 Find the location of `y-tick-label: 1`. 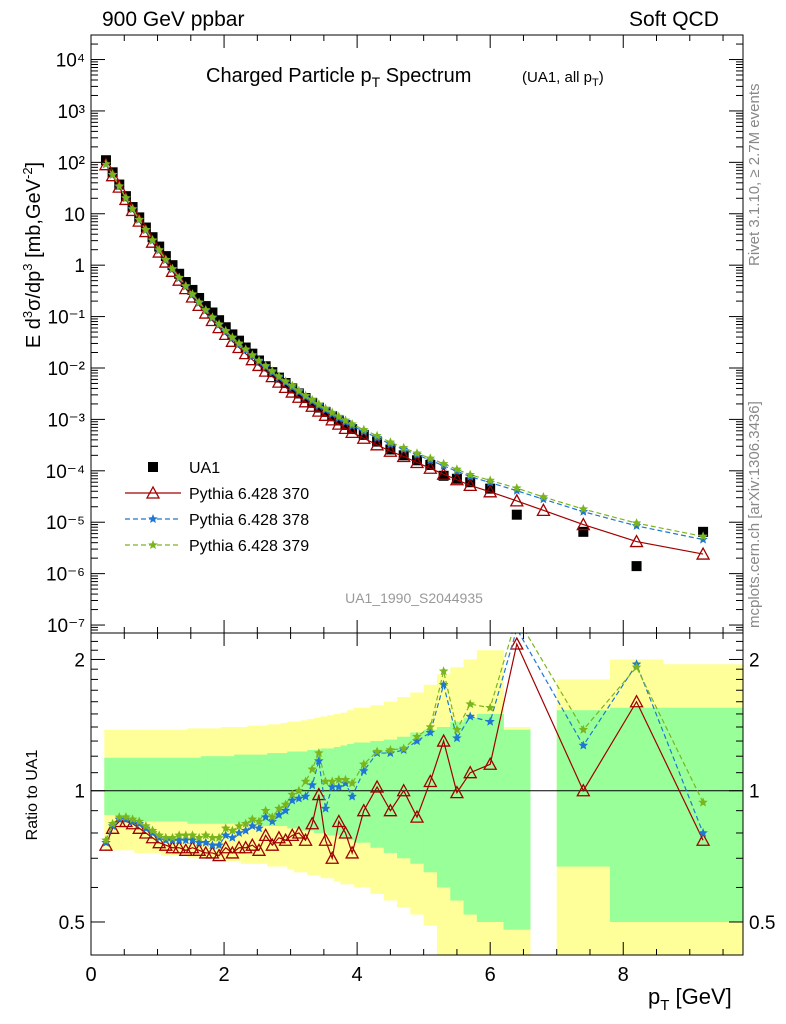

y-tick-label: 1 is located at coordinates (79, 266).